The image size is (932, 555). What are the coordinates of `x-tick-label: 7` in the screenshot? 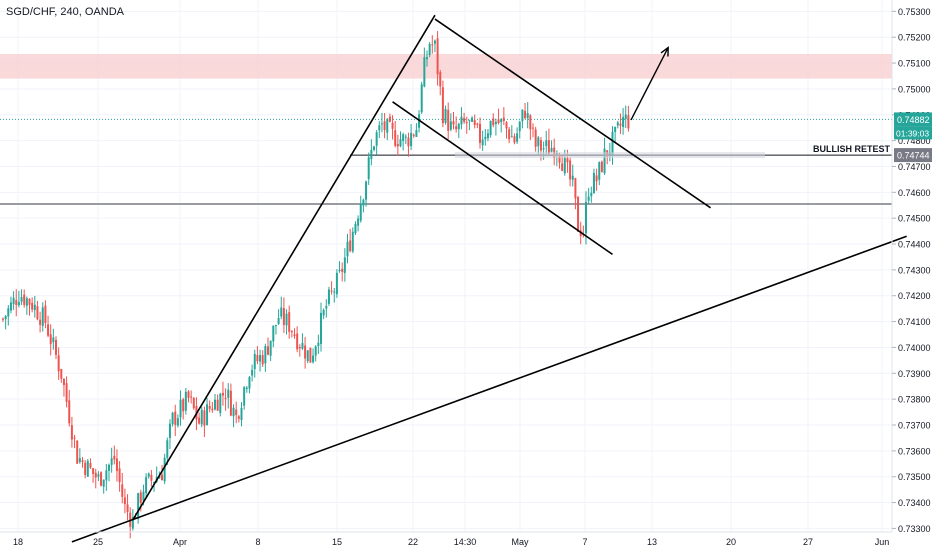 It's located at (584, 542).